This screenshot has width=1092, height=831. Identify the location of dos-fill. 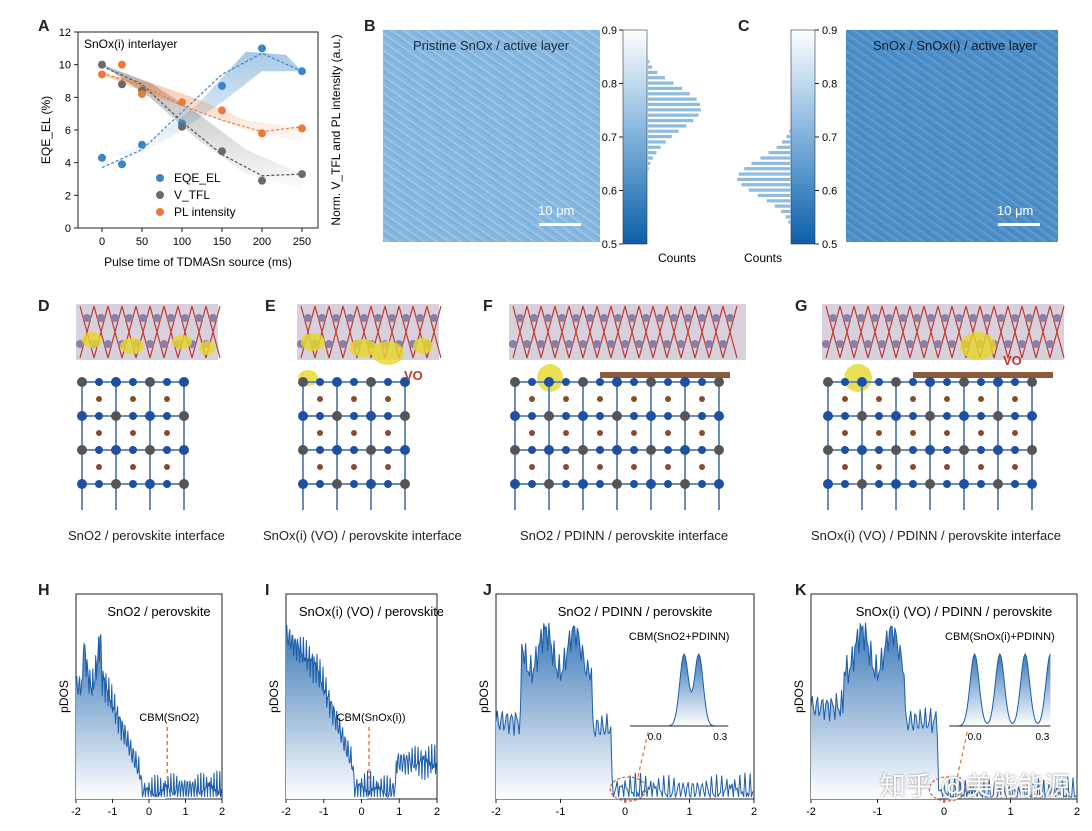
(121, 716).